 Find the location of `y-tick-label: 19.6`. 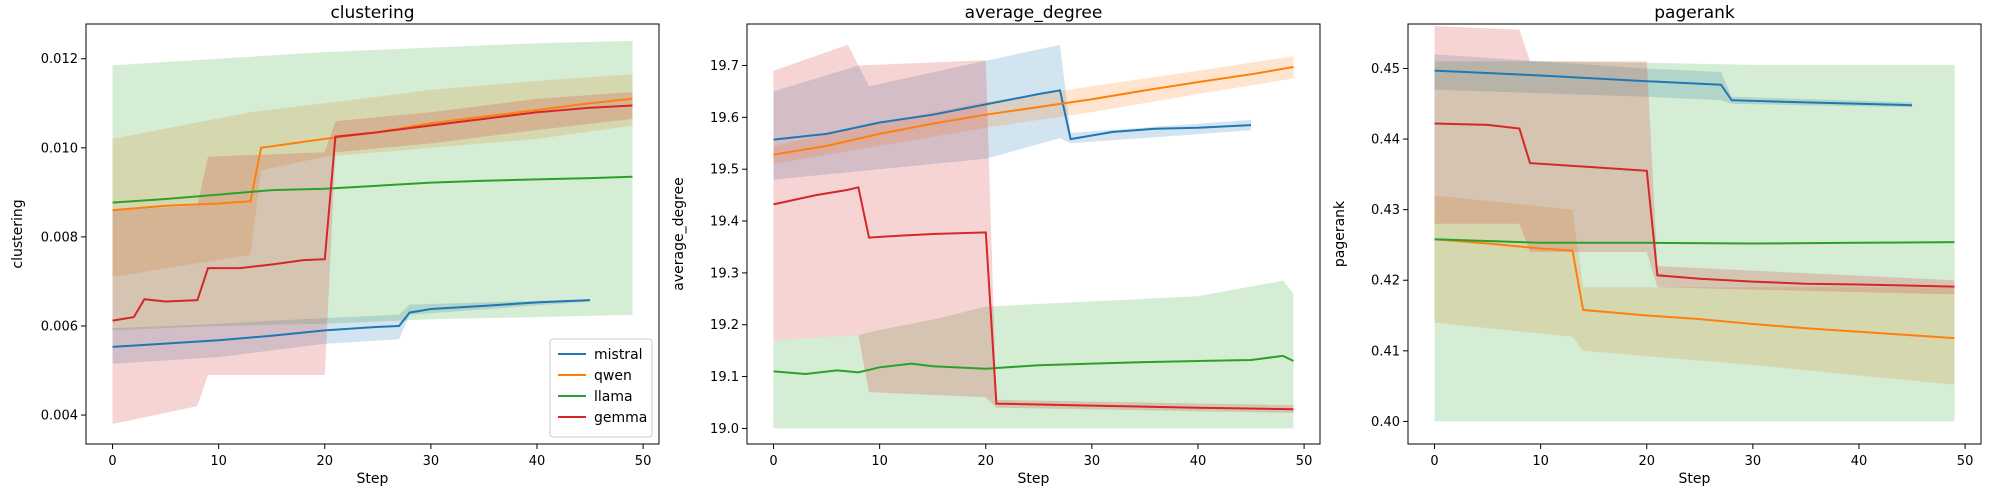

y-tick-label: 19.6 is located at coordinates (724, 118).